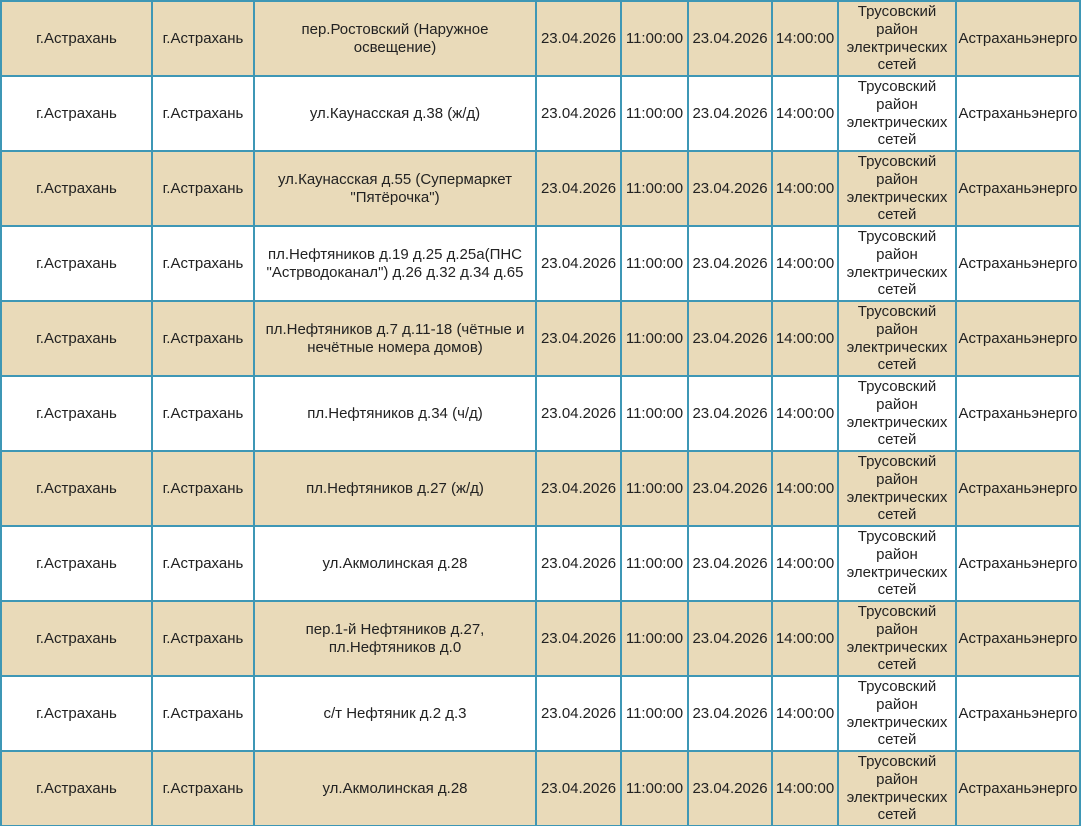  I want to click on address-cell: с/т Нефтяник д.2 д.3, so click(396, 714).